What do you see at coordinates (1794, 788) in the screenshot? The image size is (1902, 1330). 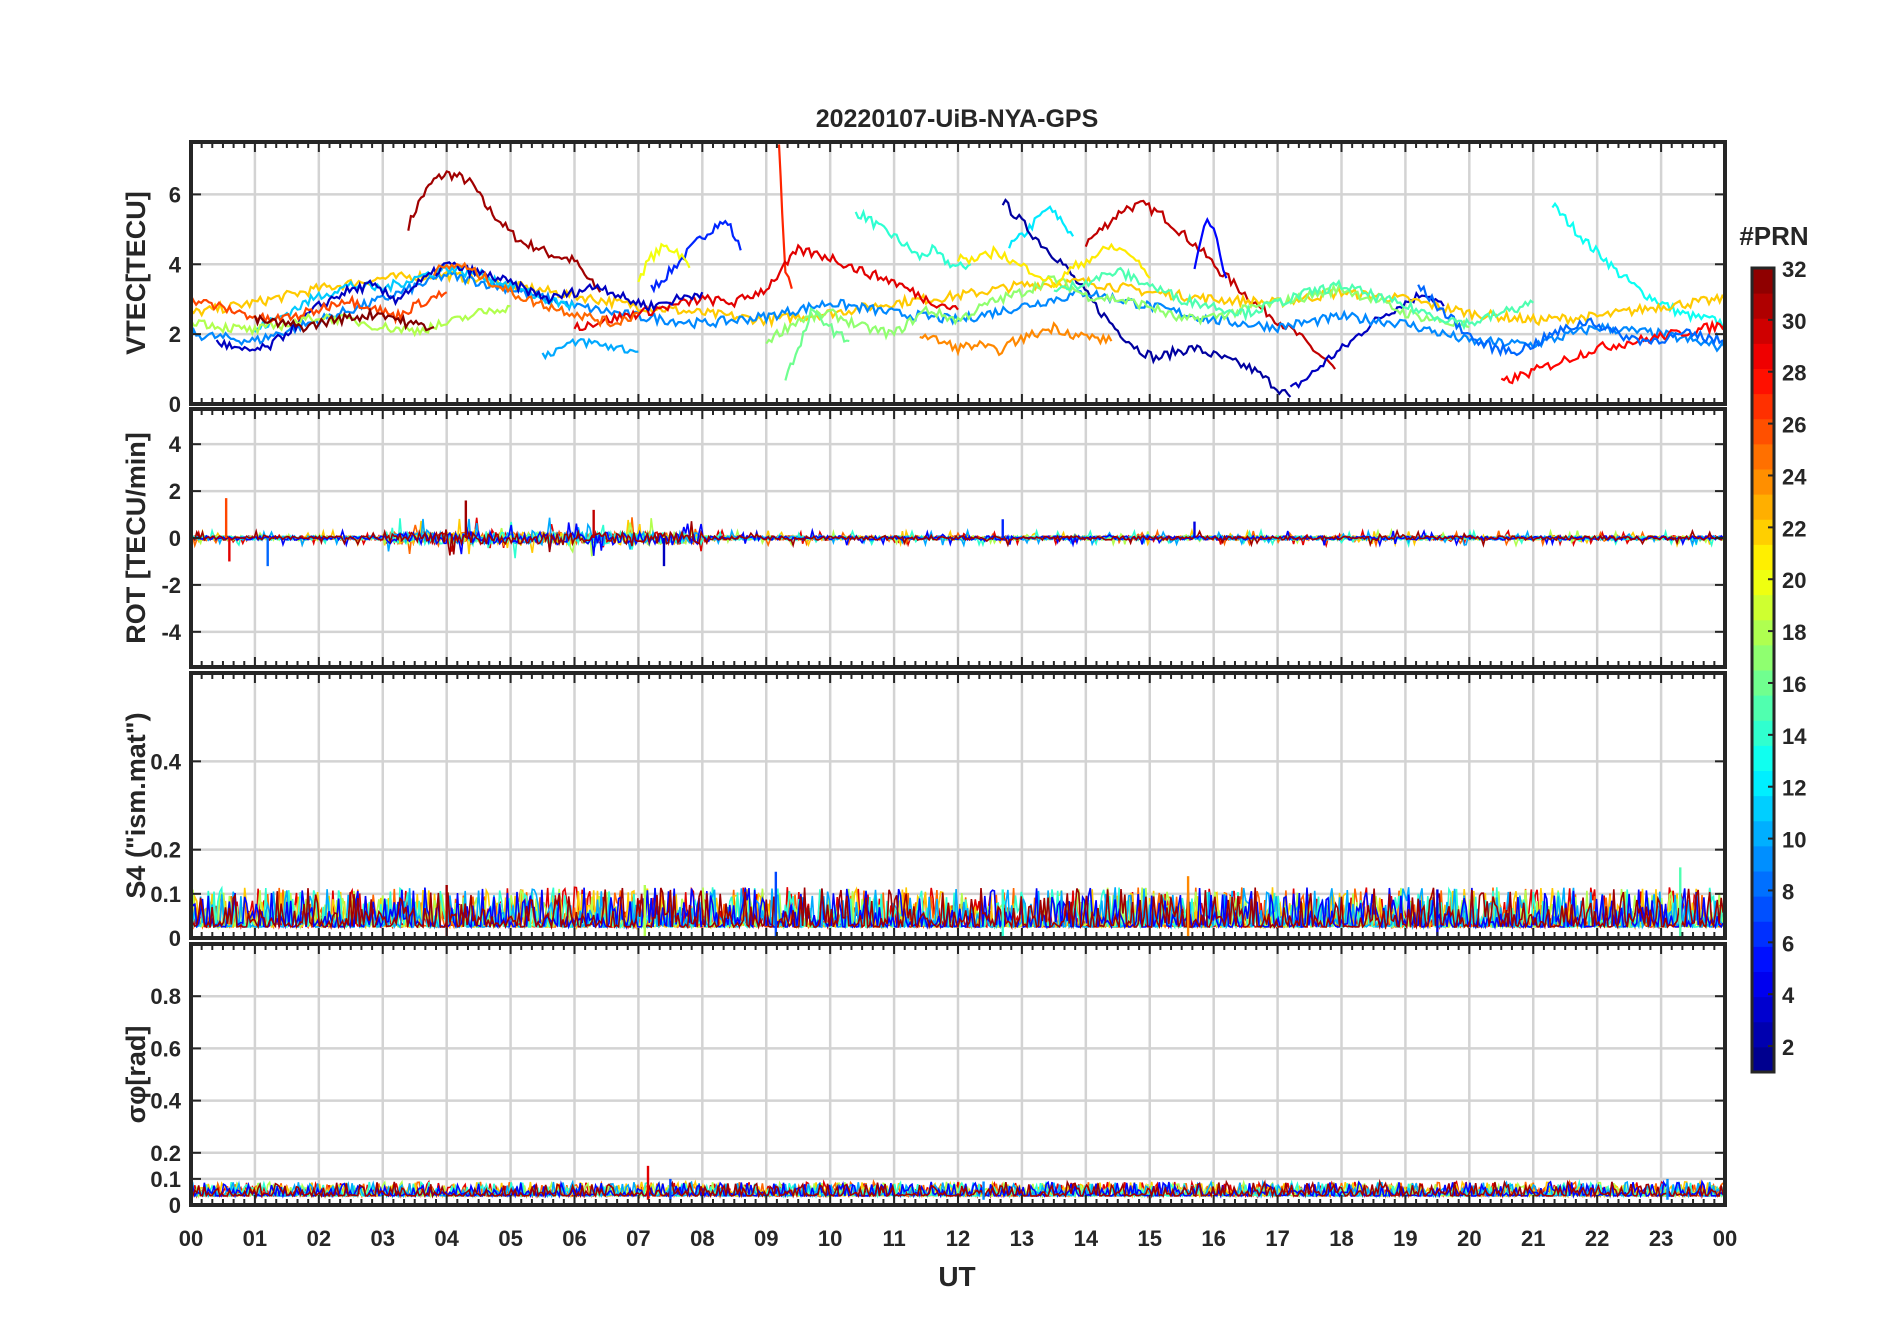 I see `colorbar-tick-label: 12` at bounding box center [1794, 788].